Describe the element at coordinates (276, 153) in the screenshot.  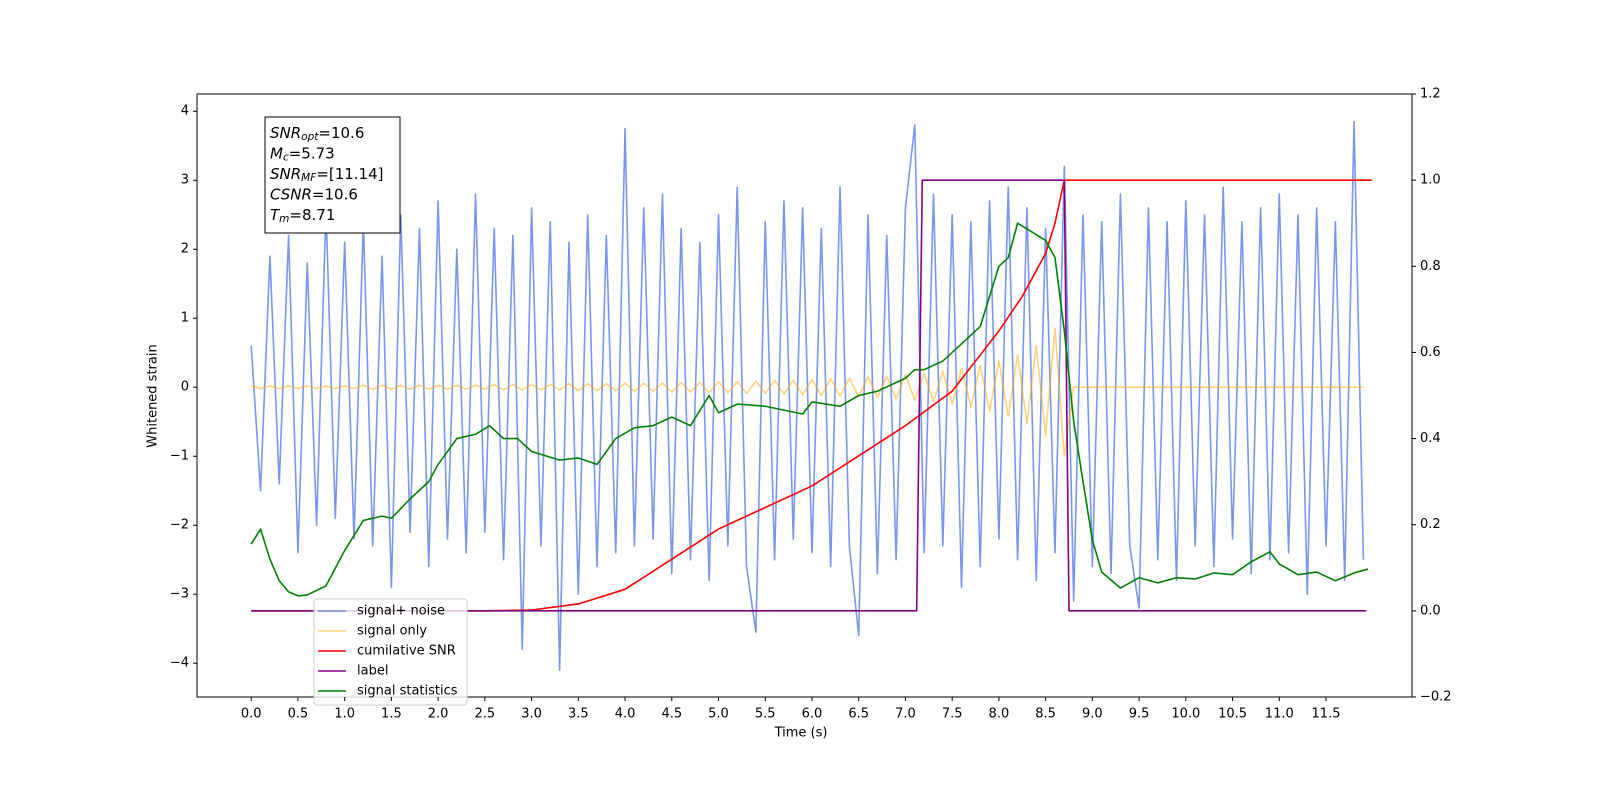
I see `annotation-symbol: M` at that location.